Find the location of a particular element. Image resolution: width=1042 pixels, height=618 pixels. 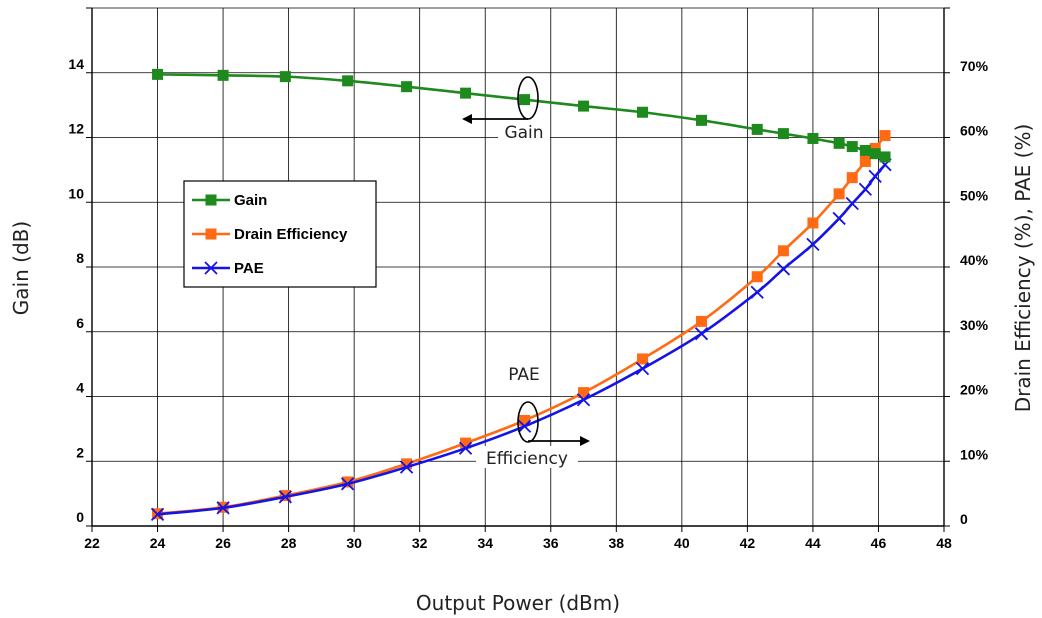

y-tick-label: 2 is located at coordinates (80, 452).